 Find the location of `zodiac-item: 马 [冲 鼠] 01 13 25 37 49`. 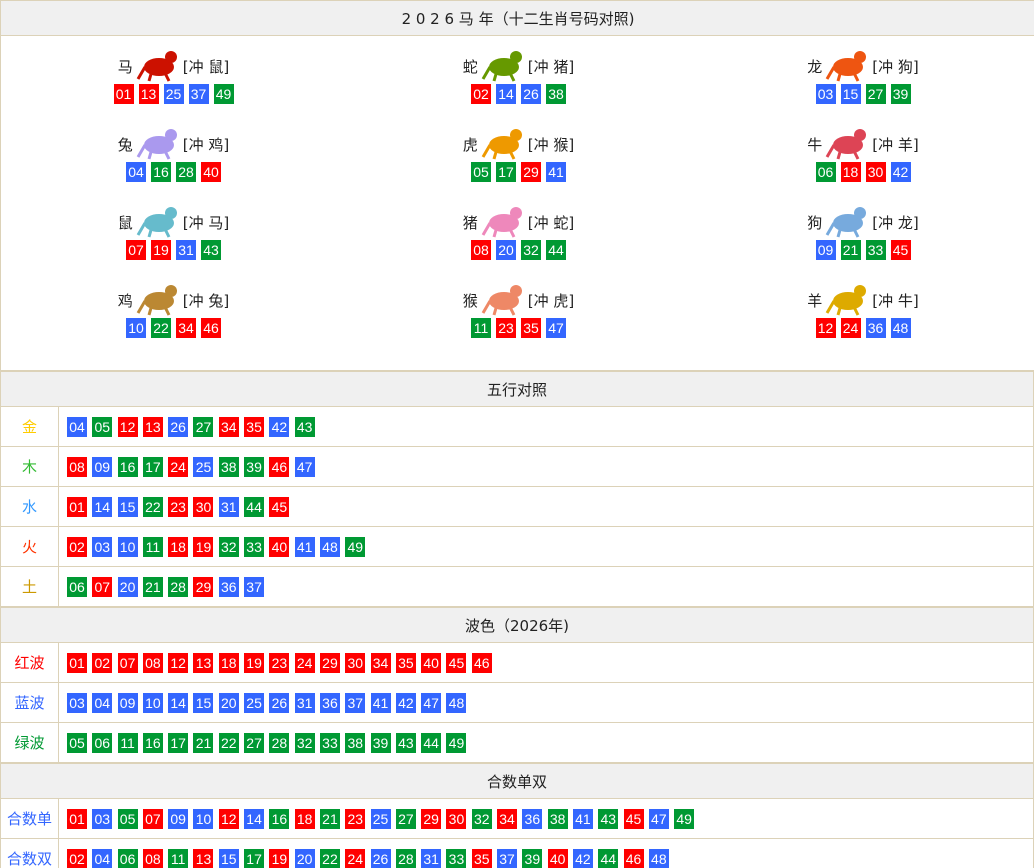

zodiac-item: 马 [冲 鼠] 01 13 25 37 49 is located at coordinates (173, 87).